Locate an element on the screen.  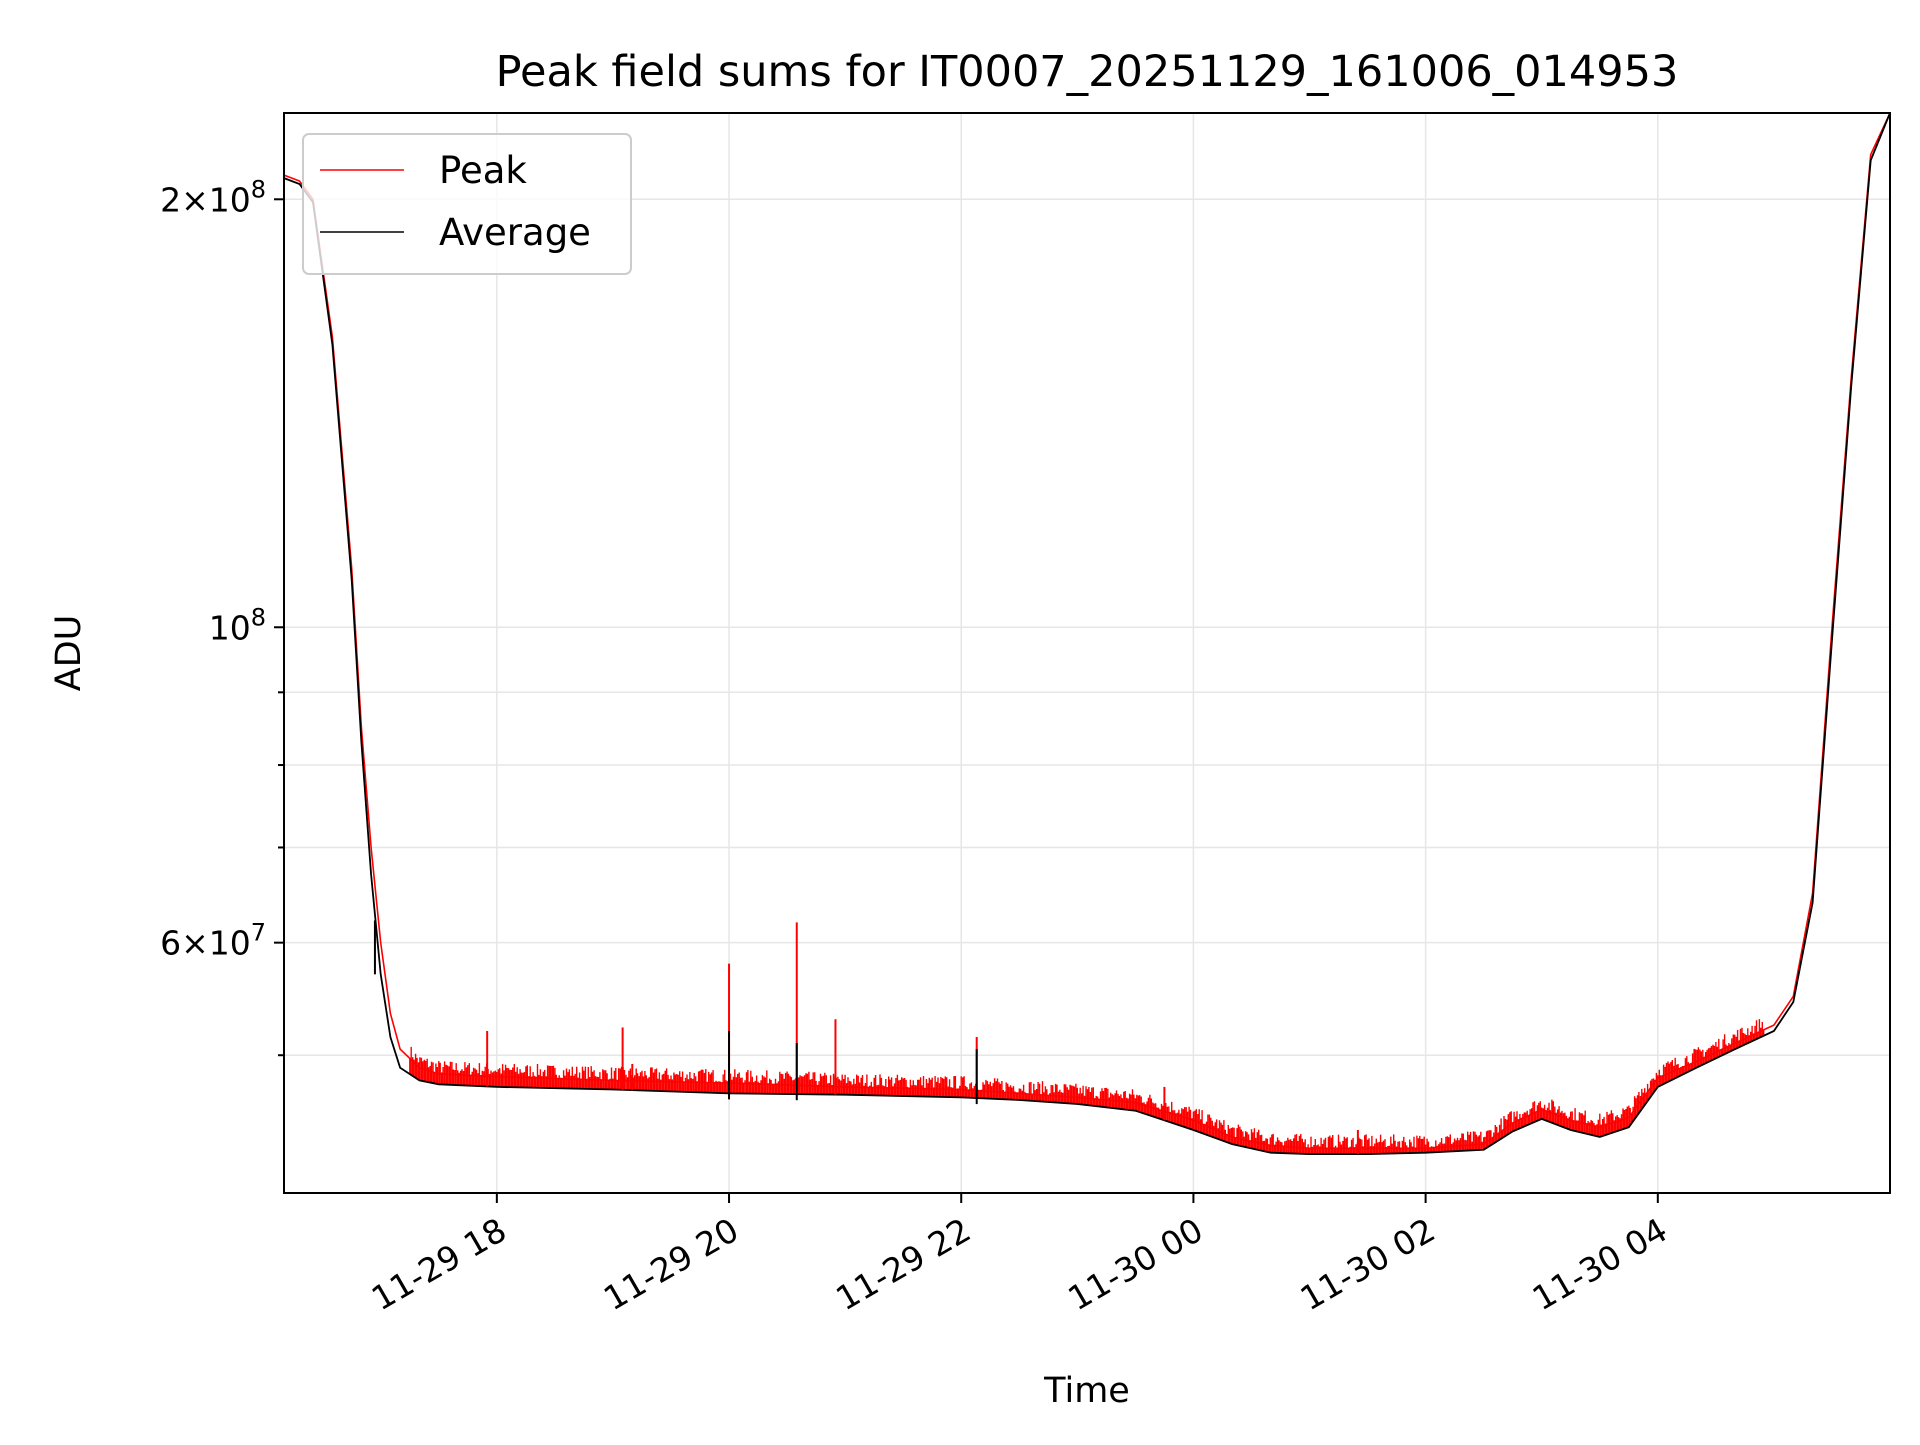
x-tick-label: 11-29 22 is located at coordinates (903, 1264).